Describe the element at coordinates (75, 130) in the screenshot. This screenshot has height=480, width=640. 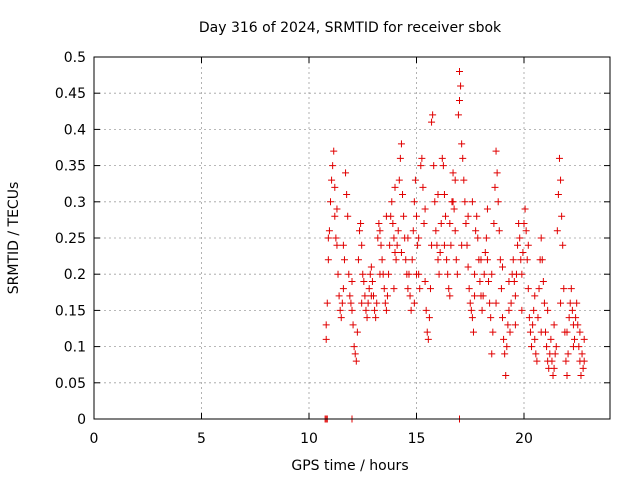
I see `y-tick-label: 0.4` at that location.